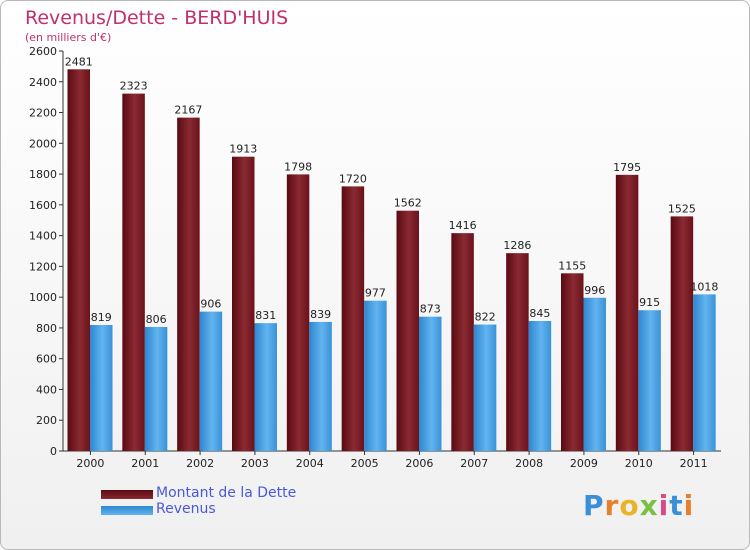  Describe the element at coordinates (68, 37) in the screenshot. I see `chart-subtitle: (en milliers d'€)` at that location.